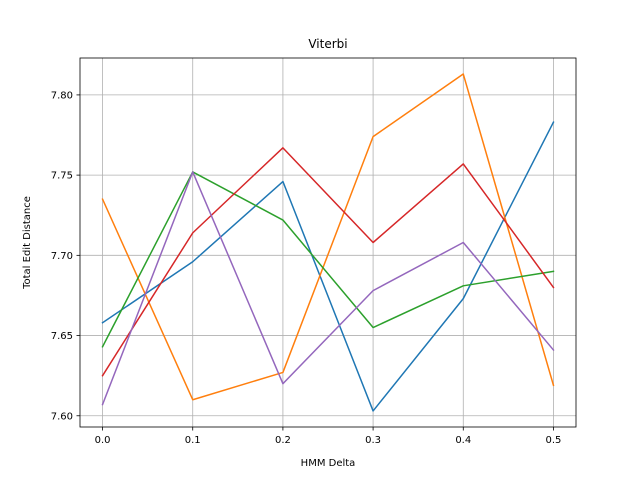 This screenshot has height=480, width=640. What do you see at coordinates (193, 440) in the screenshot?
I see `x-tick-label: 0.1` at bounding box center [193, 440].